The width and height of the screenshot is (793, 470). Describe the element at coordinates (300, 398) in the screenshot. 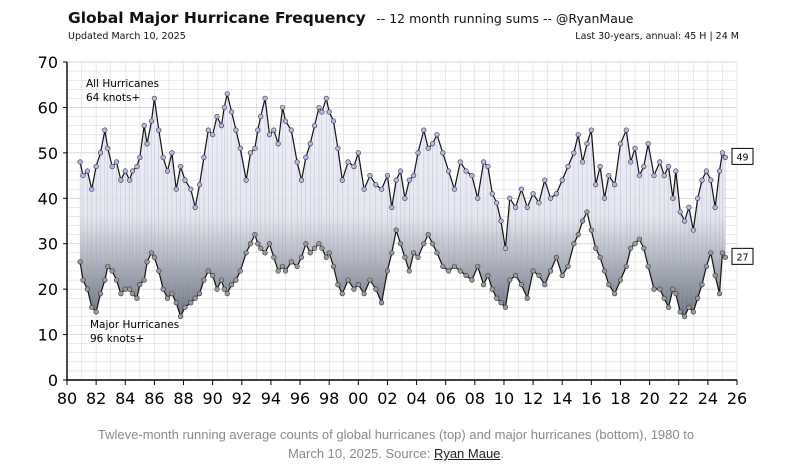

I see `x-tick-label: 96` at that location.